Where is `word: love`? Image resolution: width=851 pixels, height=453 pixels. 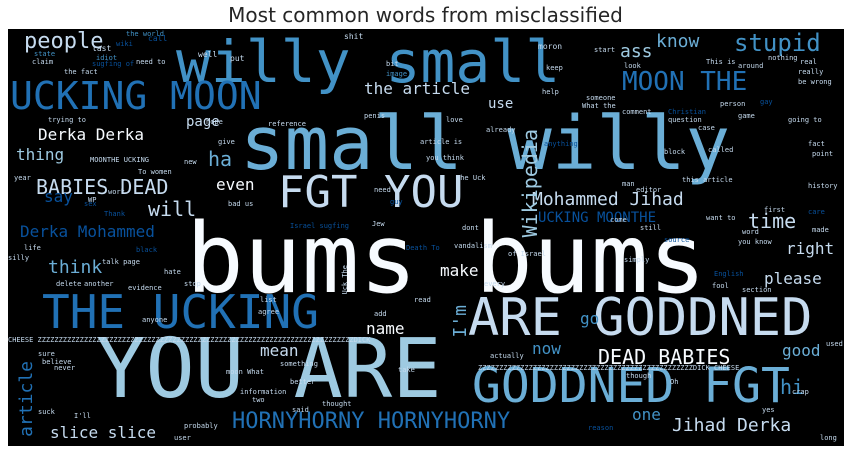
word: love is located at coordinates (454, 120).